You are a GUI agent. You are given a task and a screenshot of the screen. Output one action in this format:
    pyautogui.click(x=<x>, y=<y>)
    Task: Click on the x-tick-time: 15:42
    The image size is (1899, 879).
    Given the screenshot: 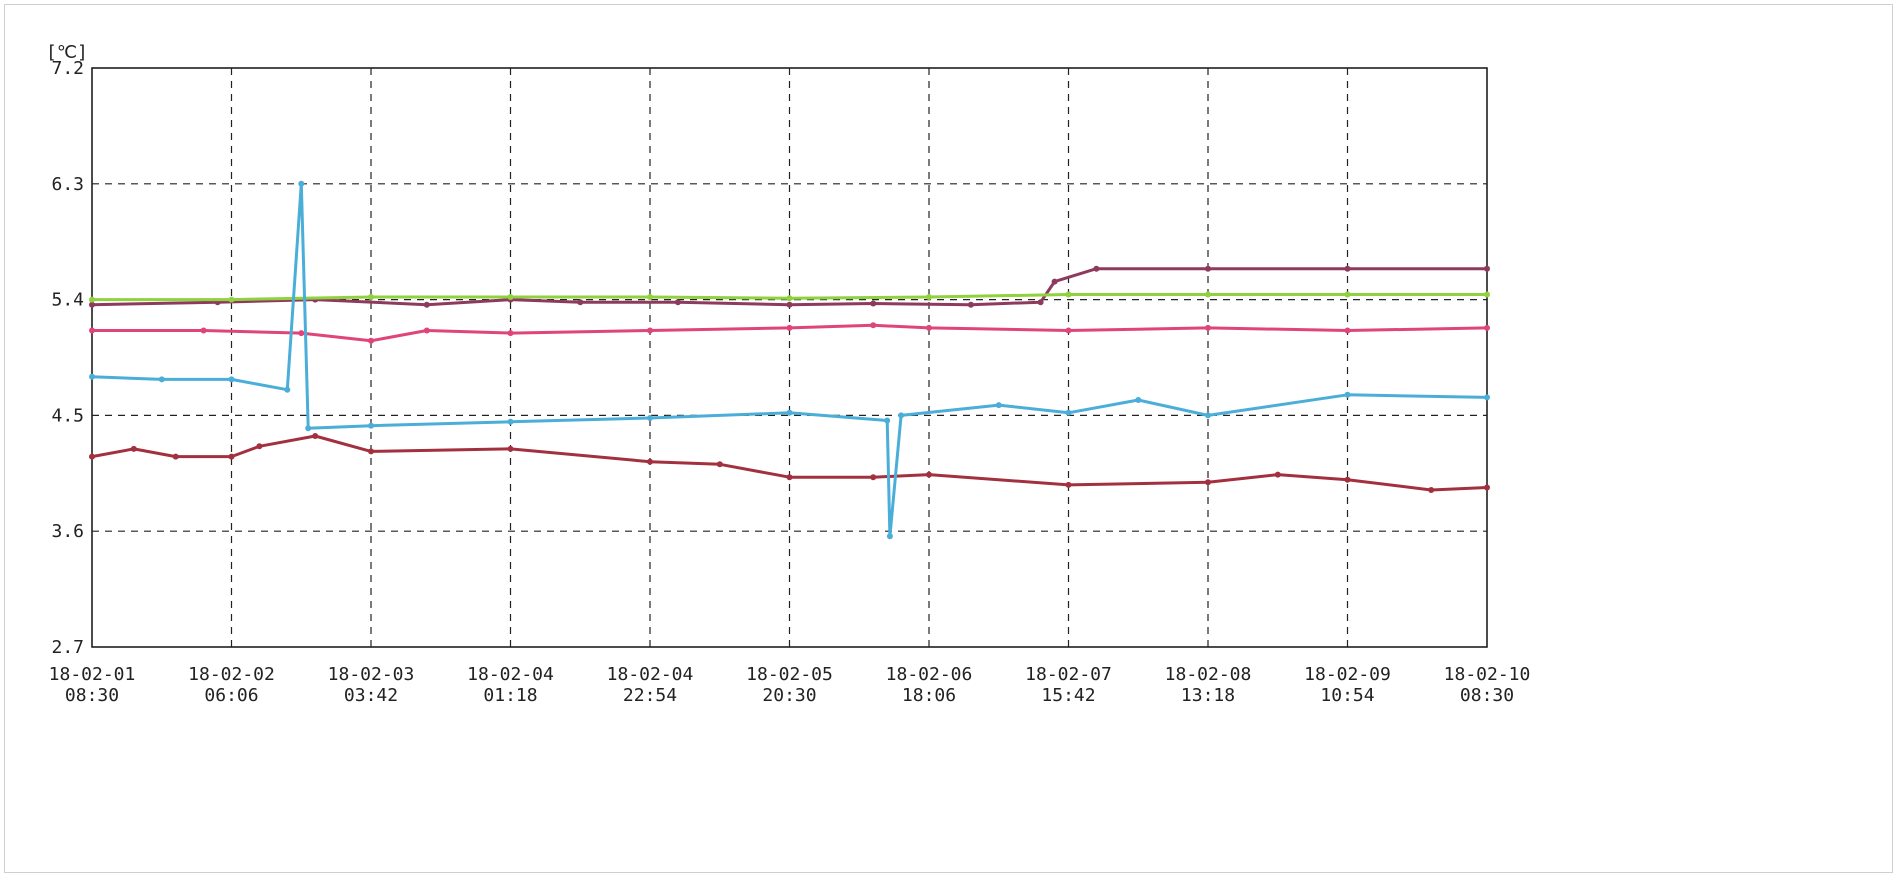 What is the action you would take?
    pyautogui.click(x=1068, y=695)
    